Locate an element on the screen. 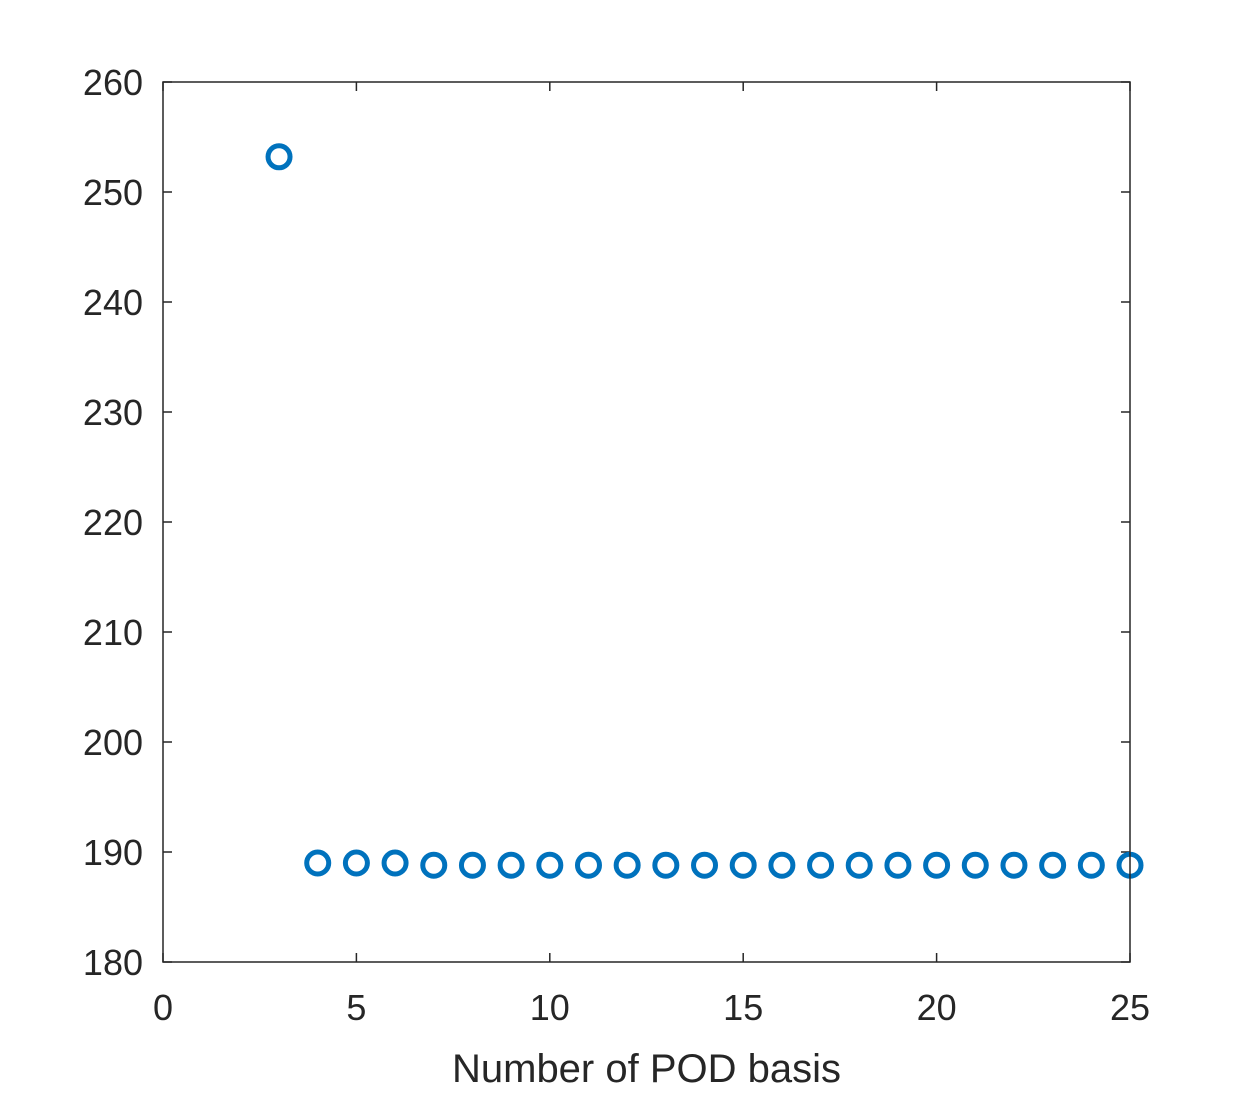 Image resolution: width=1250 pixels, height=1099 pixels. x-tick-label: 10 is located at coordinates (550, 1007).